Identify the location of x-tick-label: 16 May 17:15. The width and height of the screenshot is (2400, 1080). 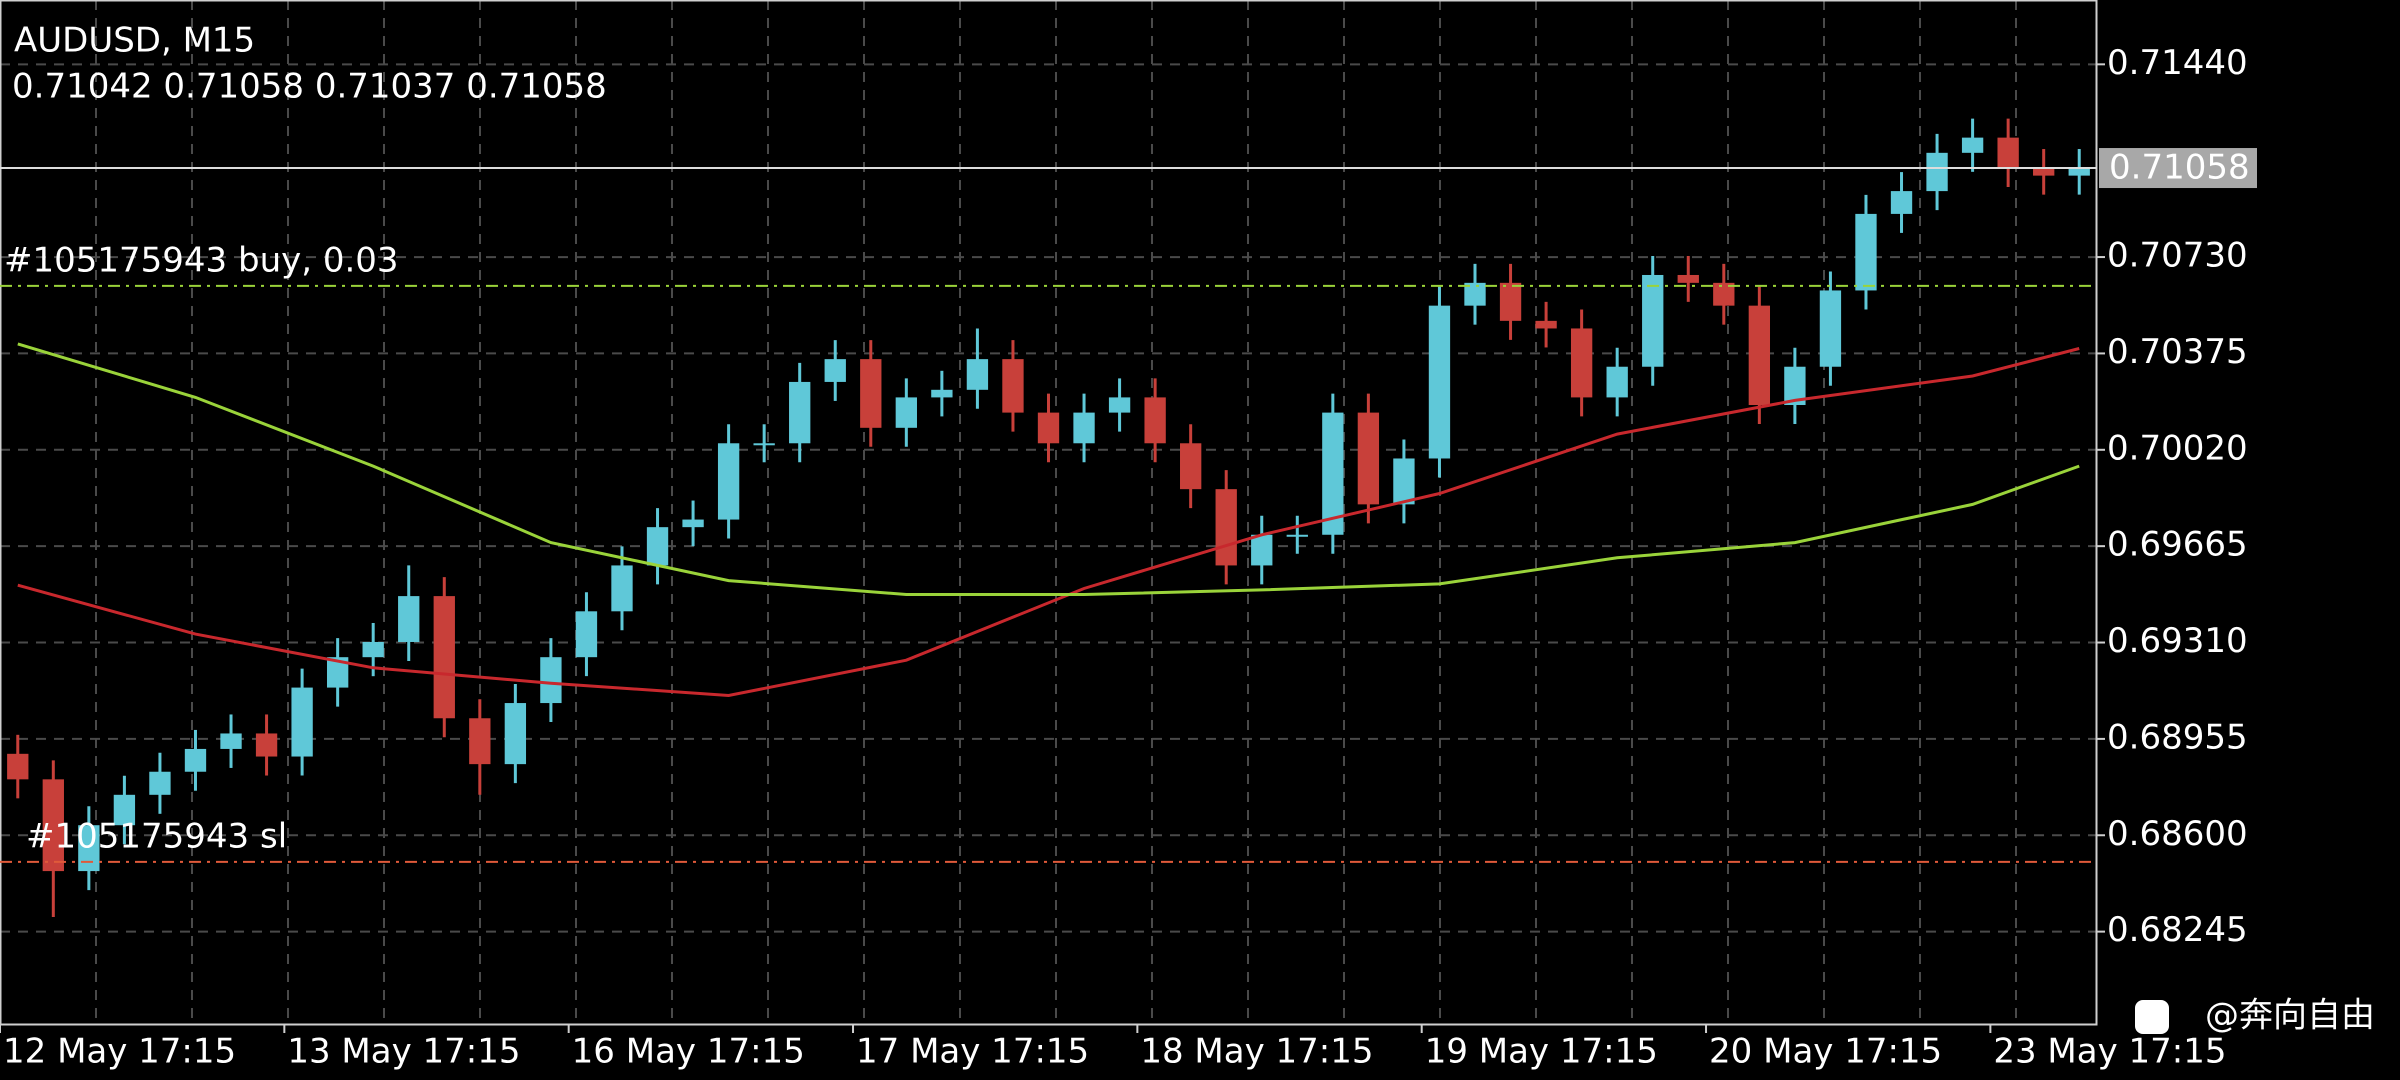
(688, 1052).